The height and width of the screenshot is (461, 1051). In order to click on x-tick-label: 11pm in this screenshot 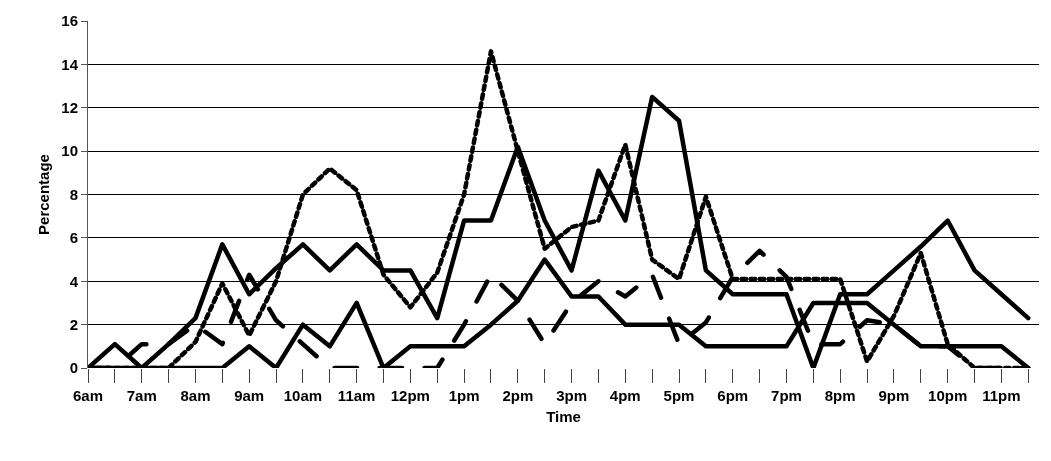, I will do `click(1001, 395)`.